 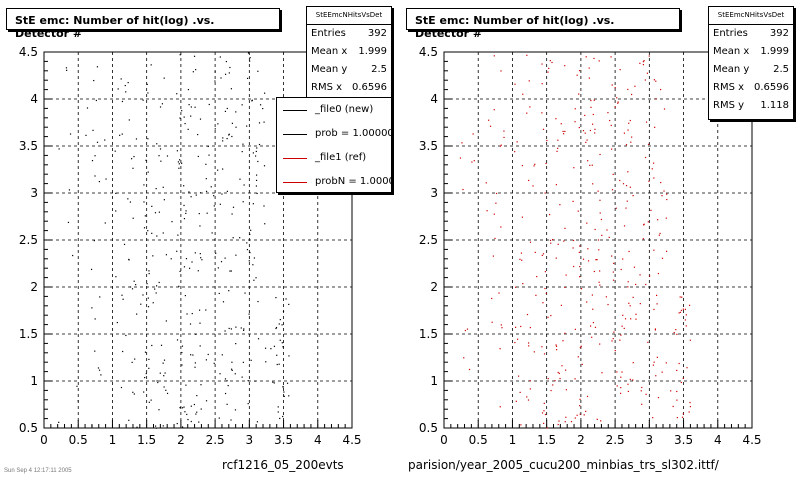 I want to click on legend-label: _file0 (new), so click(x=344, y=109).